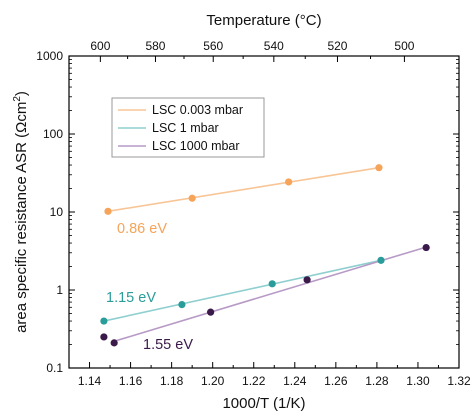 The height and width of the screenshot is (419, 471). Describe the element at coordinates (90, 381) in the screenshot. I see `x-tick-label: 1.14` at that location.